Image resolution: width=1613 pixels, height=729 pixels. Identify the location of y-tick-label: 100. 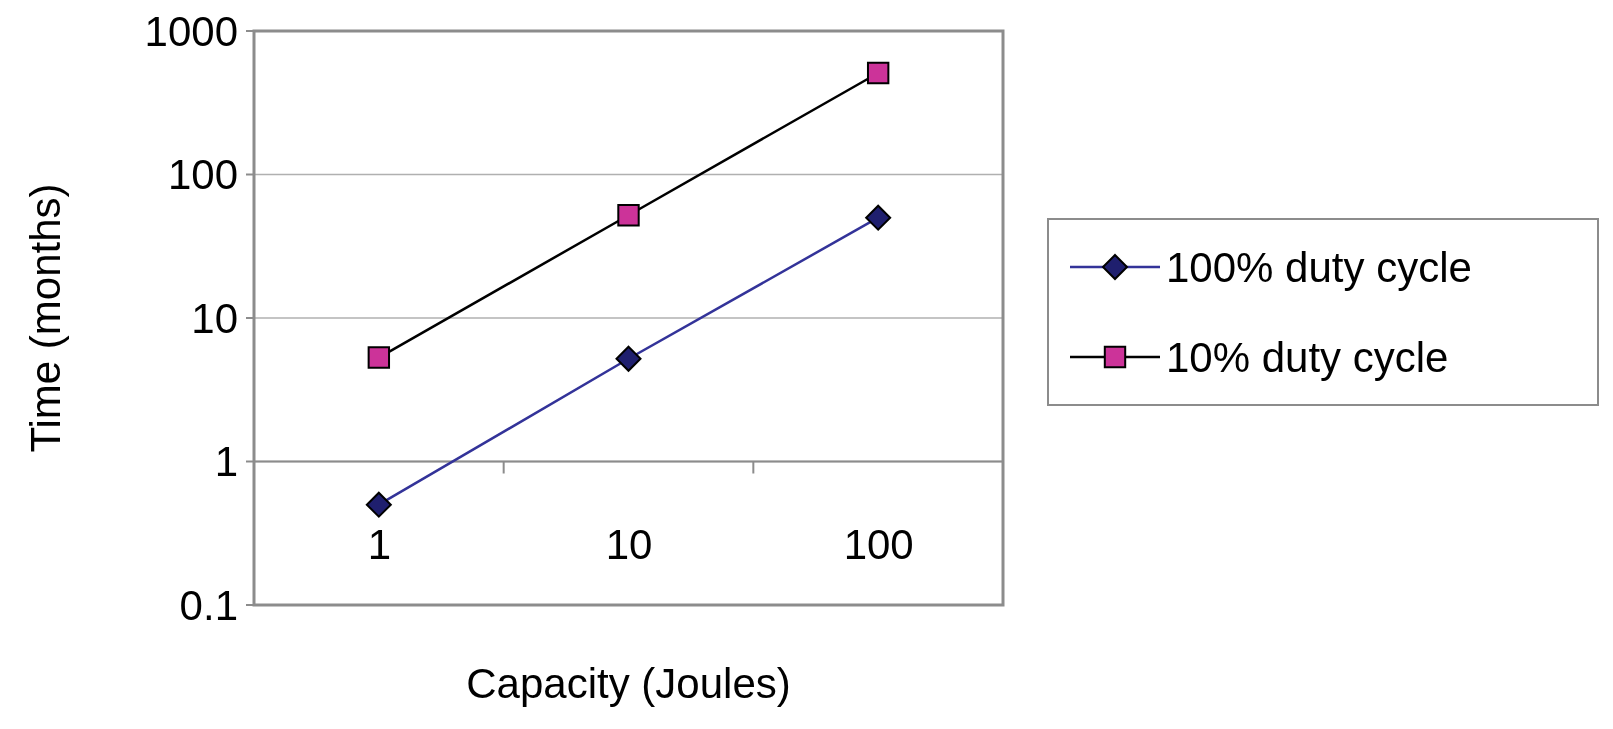
(202, 174).